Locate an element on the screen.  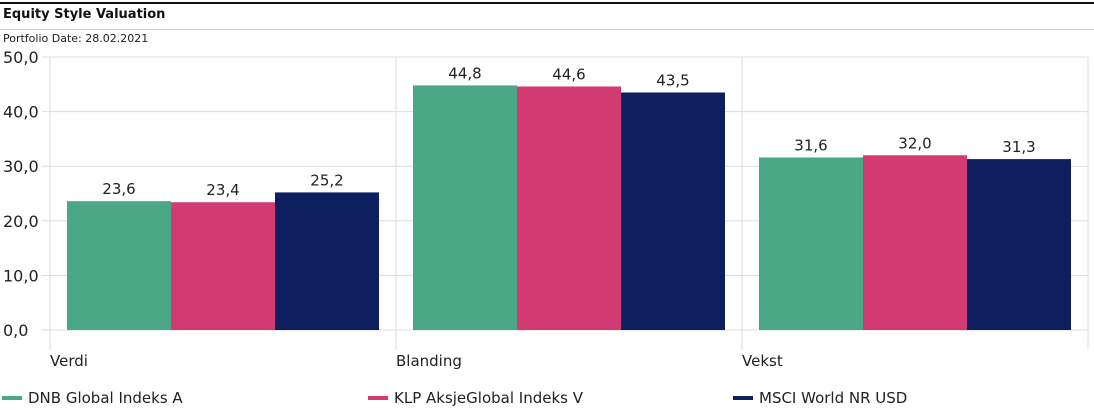
top-border is located at coordinates (547, 3).